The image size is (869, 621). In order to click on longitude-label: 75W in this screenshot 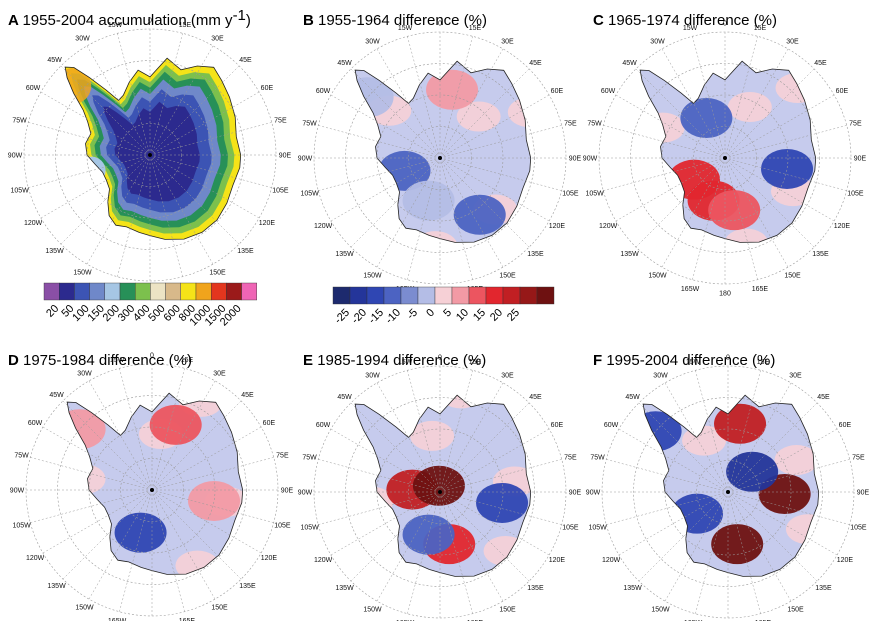, I will do `click(309, 124)`.